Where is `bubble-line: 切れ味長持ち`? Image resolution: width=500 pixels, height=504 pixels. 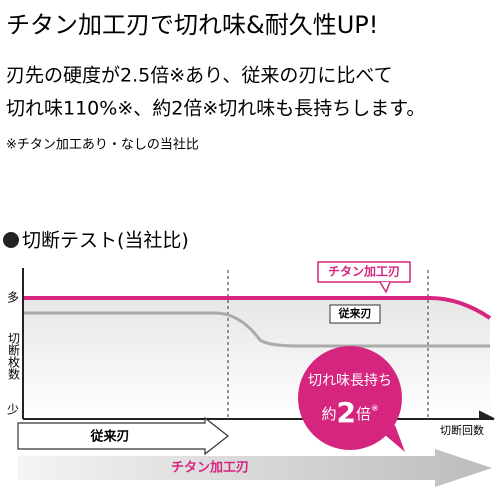 bubble-line: 切れ味長持ち is located at coordinates (350, 381).